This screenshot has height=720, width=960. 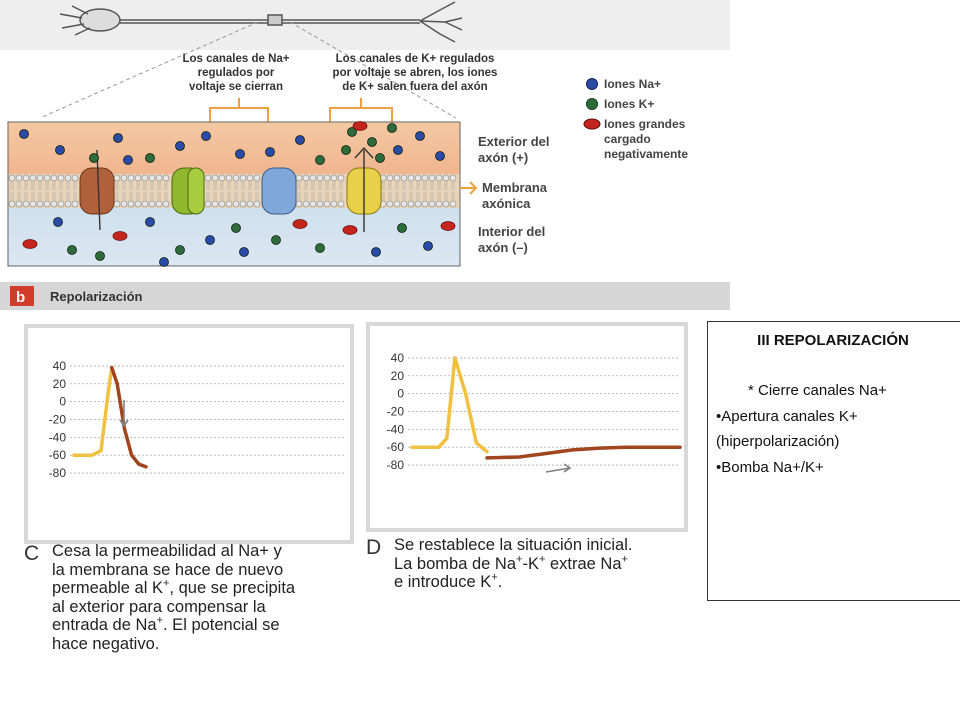 I want to click on exterior-label: Exterior del axón (+), so click(x=514, y=149).